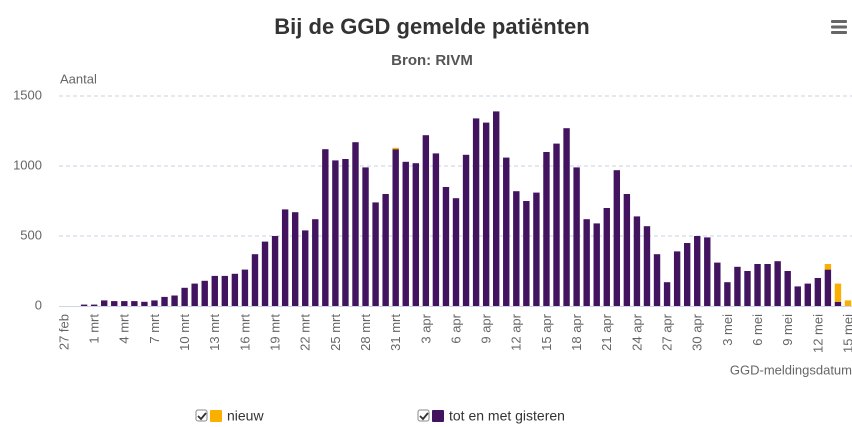 This screenshot has width=852, height=427. Describe the element at coordinates (507, 416) in the screenshot. I see `legend-label: tot en met gisteren` at that location.